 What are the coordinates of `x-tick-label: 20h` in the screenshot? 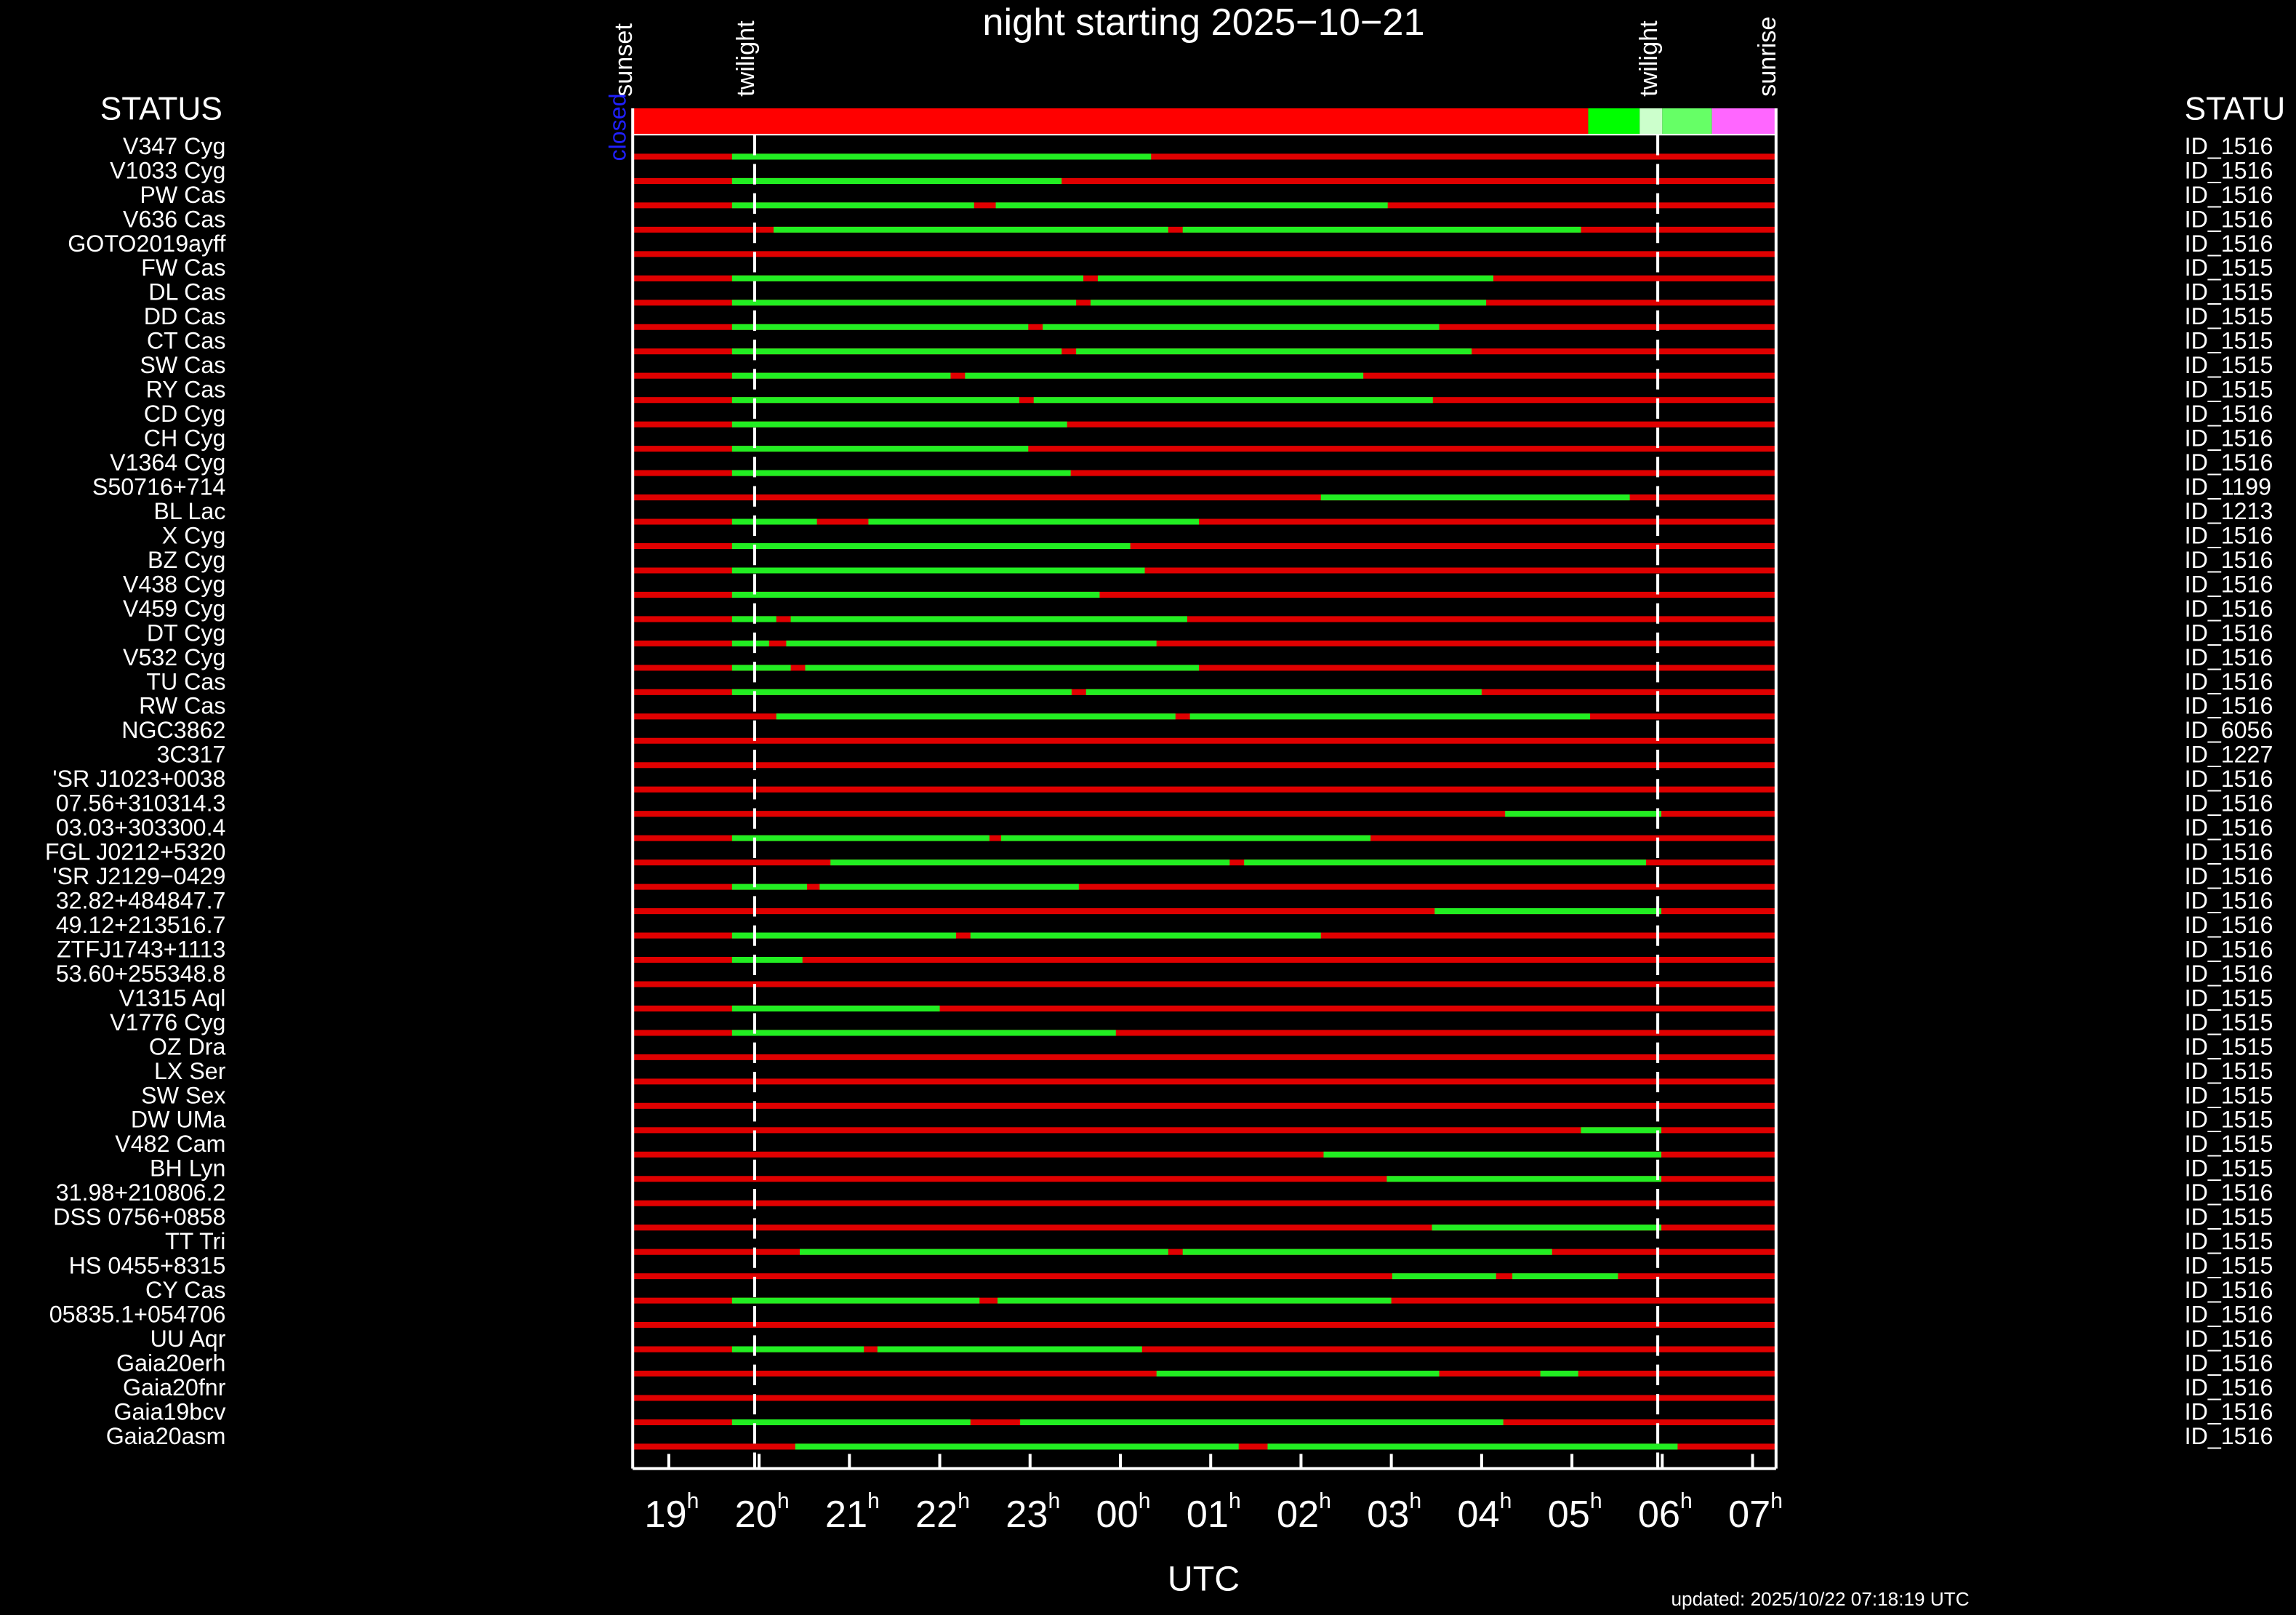 It's located at (762, 1512).